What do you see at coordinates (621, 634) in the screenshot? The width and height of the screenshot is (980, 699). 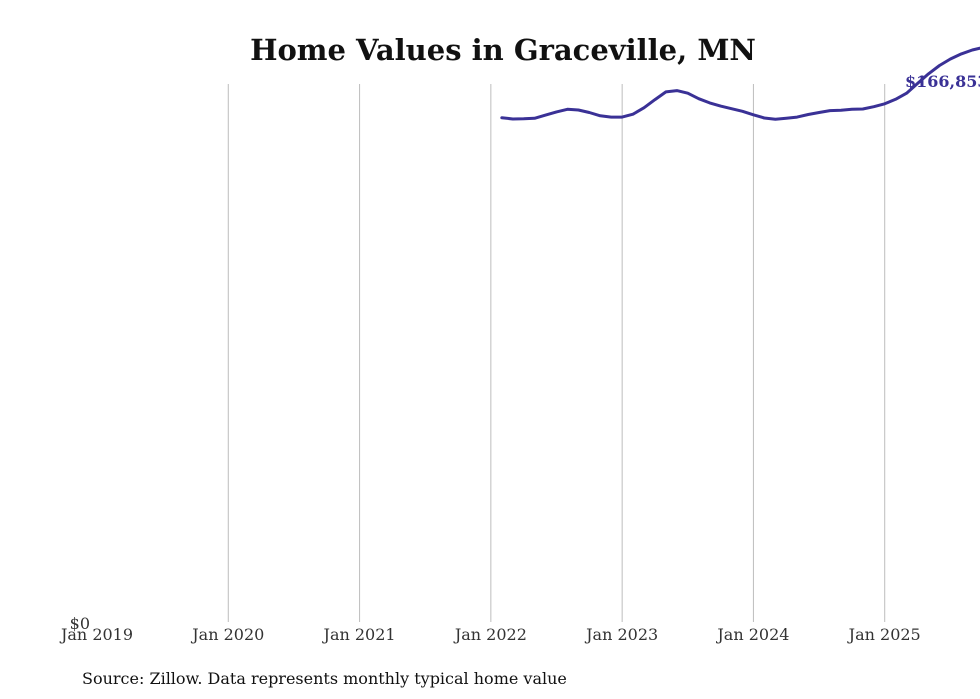 I see `x-tick-label: Jan 2023` at bounding box center [621, 634].